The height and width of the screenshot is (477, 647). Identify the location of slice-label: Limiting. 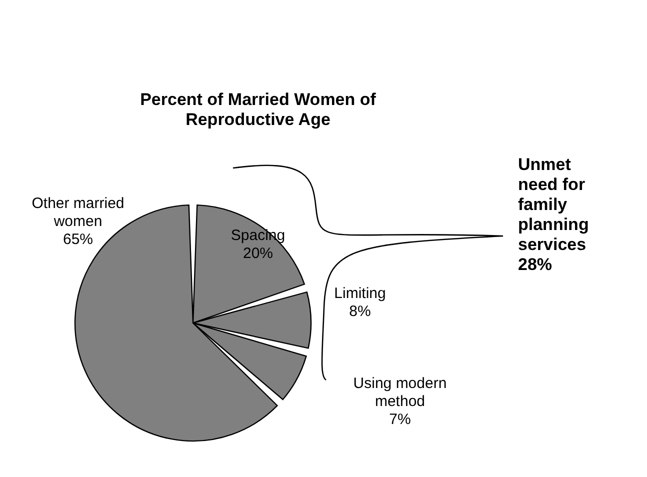
(360, 293).